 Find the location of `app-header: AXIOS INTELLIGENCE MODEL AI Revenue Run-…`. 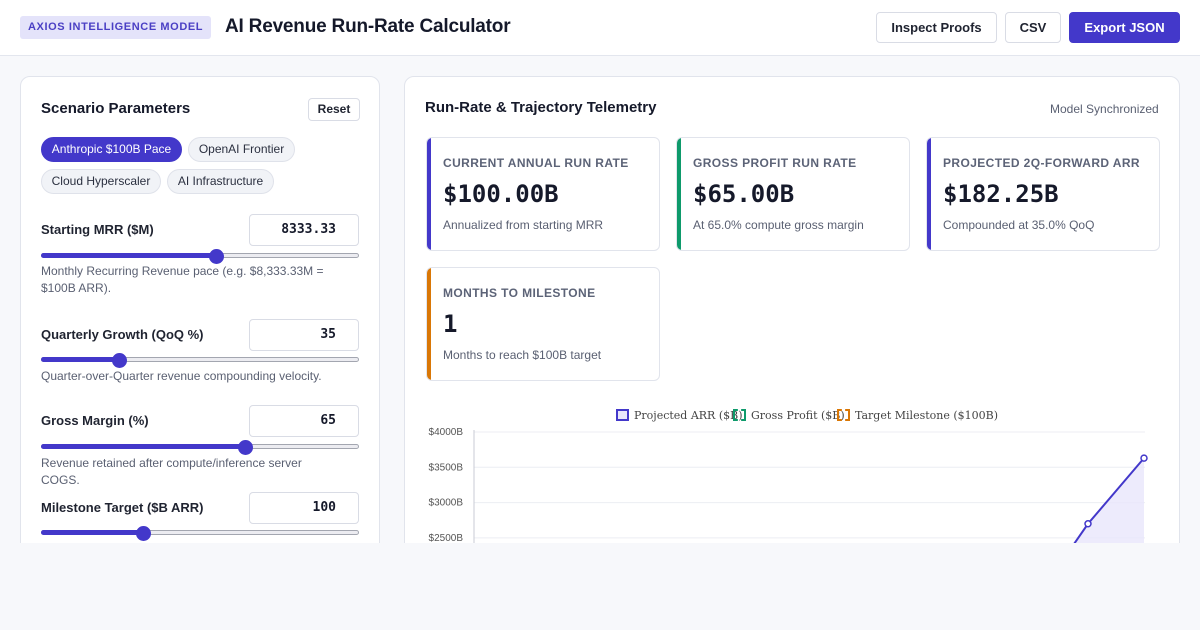

app-header: AXIOS INTELLIGENCE MODEL AI Revenue Run-… is located at coordinates (600, 28).